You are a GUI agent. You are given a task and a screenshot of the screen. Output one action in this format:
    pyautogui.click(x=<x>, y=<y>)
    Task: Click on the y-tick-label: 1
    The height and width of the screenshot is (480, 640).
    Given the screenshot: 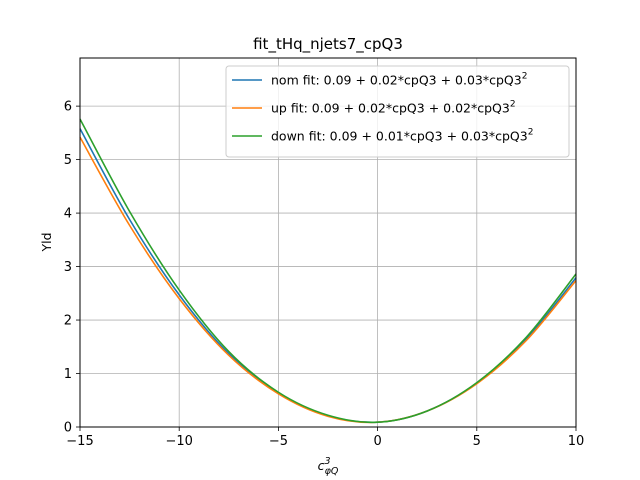 What is the action you would take?
    pyautogui.click(x=68, y=374)
    